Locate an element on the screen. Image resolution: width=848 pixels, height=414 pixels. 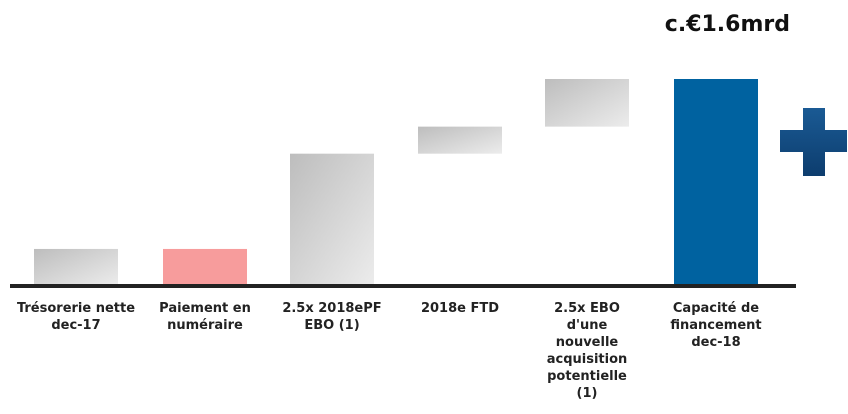
x-tick-label: Paiement en numéraire is located at coordinates (205, 317).